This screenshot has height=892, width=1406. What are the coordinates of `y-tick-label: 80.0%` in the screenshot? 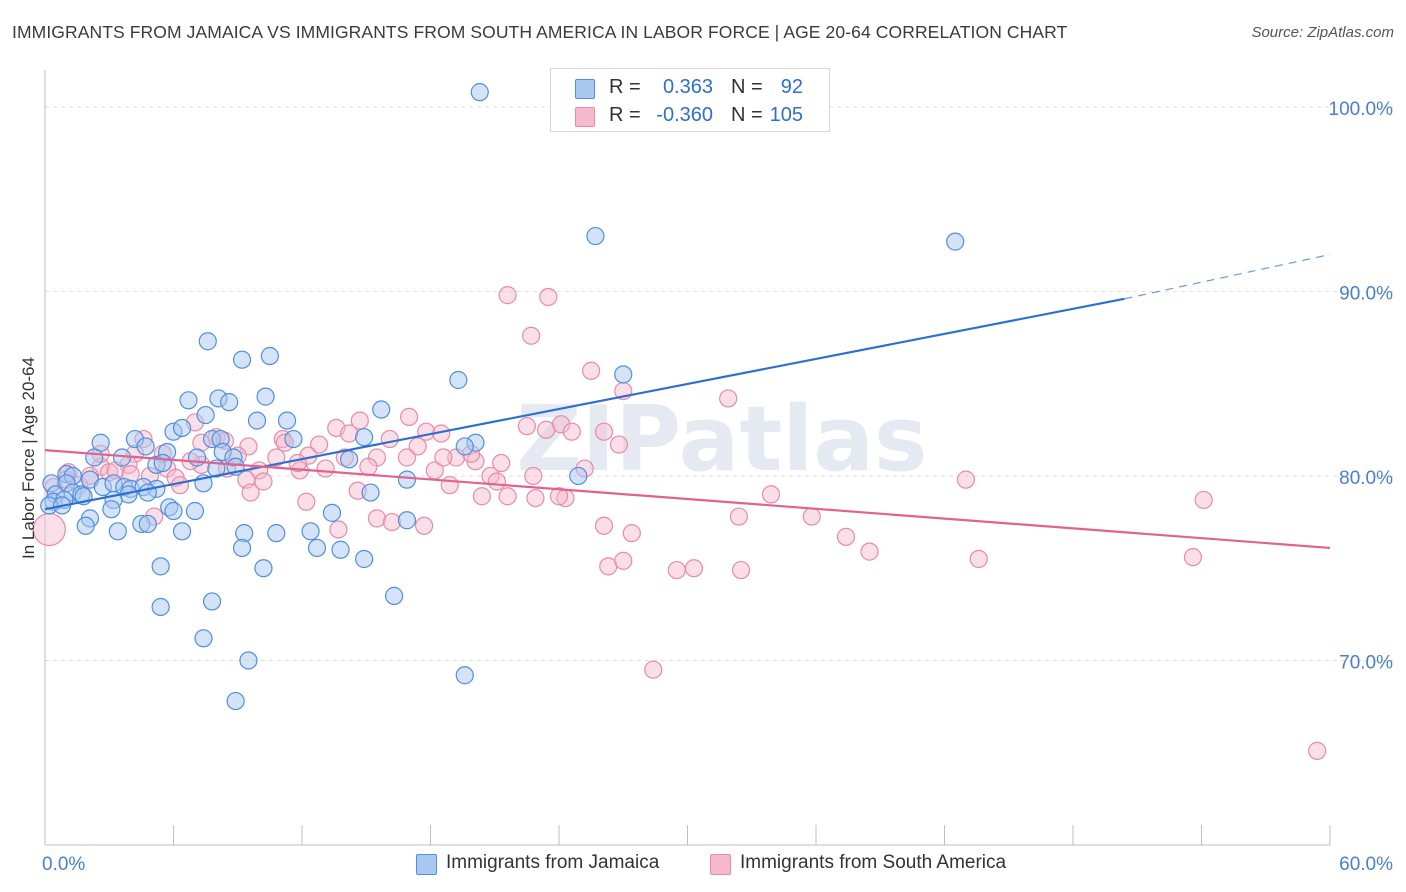 It's located at (1366, 478).